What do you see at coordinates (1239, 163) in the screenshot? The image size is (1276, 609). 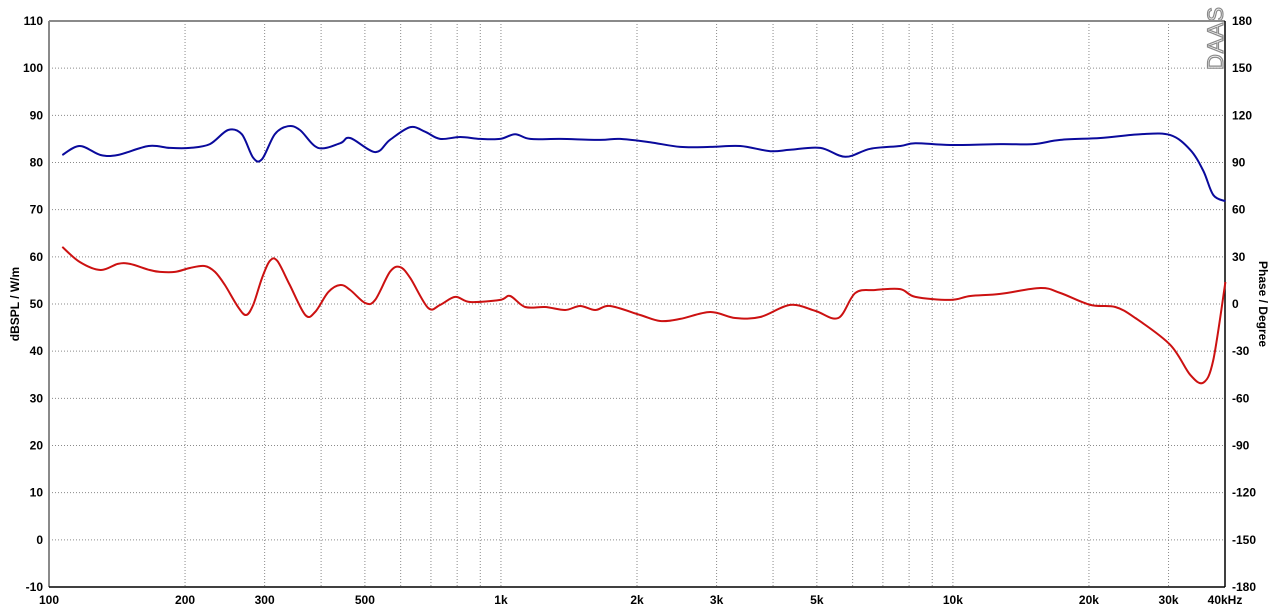 I see `y-right-tick-label: 90` at bounding box center [1239, 163].